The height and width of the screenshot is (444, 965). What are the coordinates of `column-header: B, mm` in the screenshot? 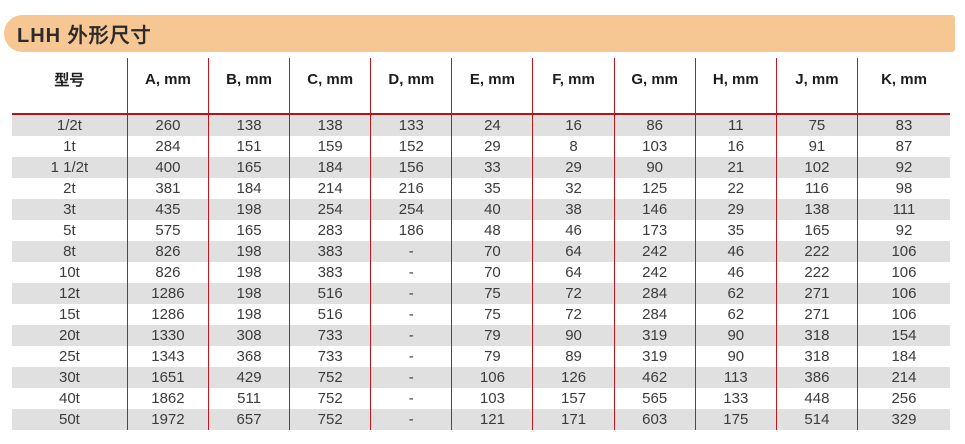 It's located at (248, 86).